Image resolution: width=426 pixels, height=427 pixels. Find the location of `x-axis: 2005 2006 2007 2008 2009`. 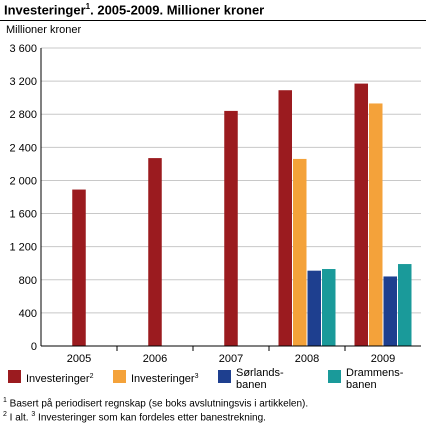

x-axis: 2005 2006 2007 2008 2009 is located at coordinates (231, 355).